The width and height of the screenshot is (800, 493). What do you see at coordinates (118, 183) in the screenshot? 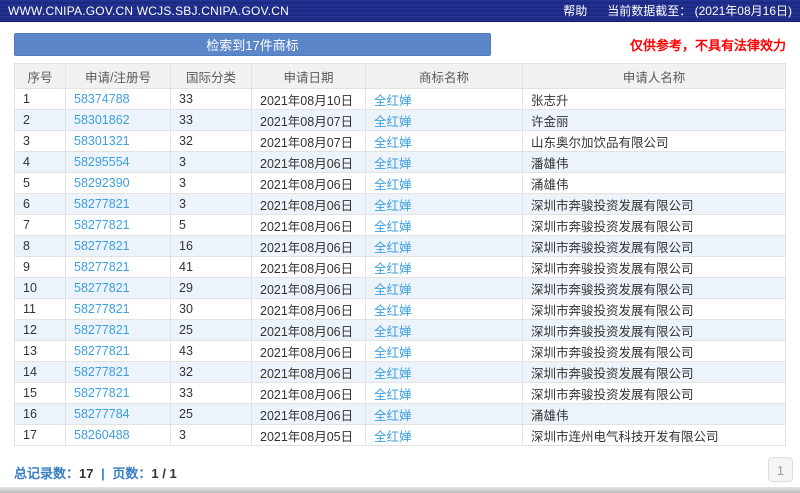
I see `application-number-link: 58292390` at bounding box center [118, 183].